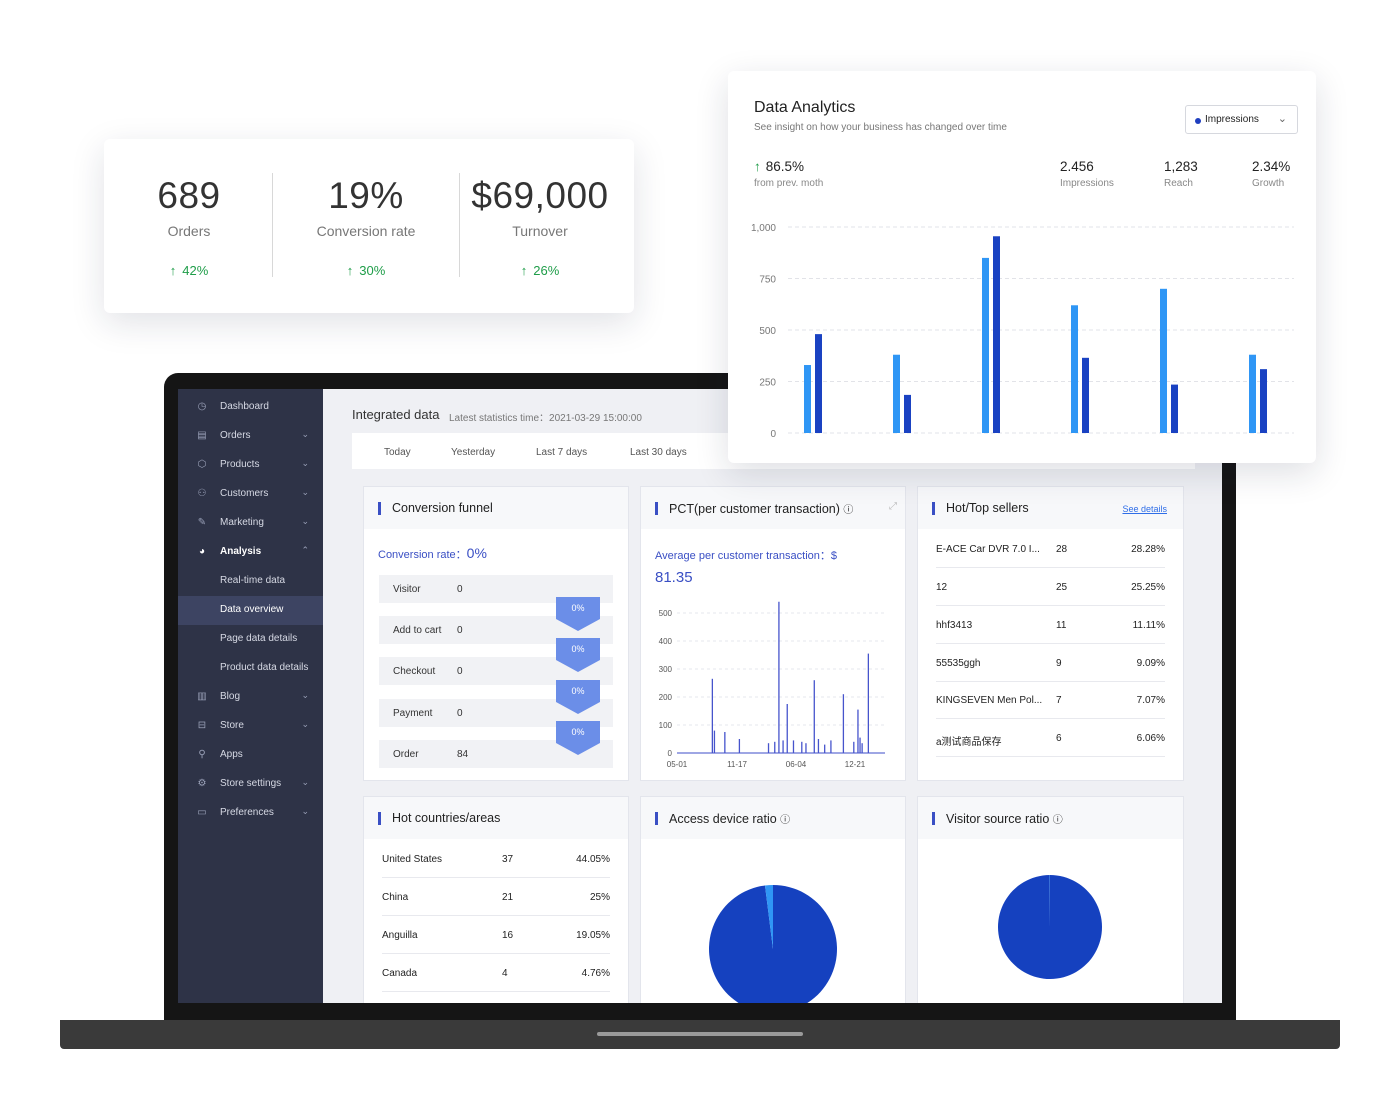  Describe the element at coordinates (677, 764) in the screenshot. I see `x-tick-label: 05-01` at that location.